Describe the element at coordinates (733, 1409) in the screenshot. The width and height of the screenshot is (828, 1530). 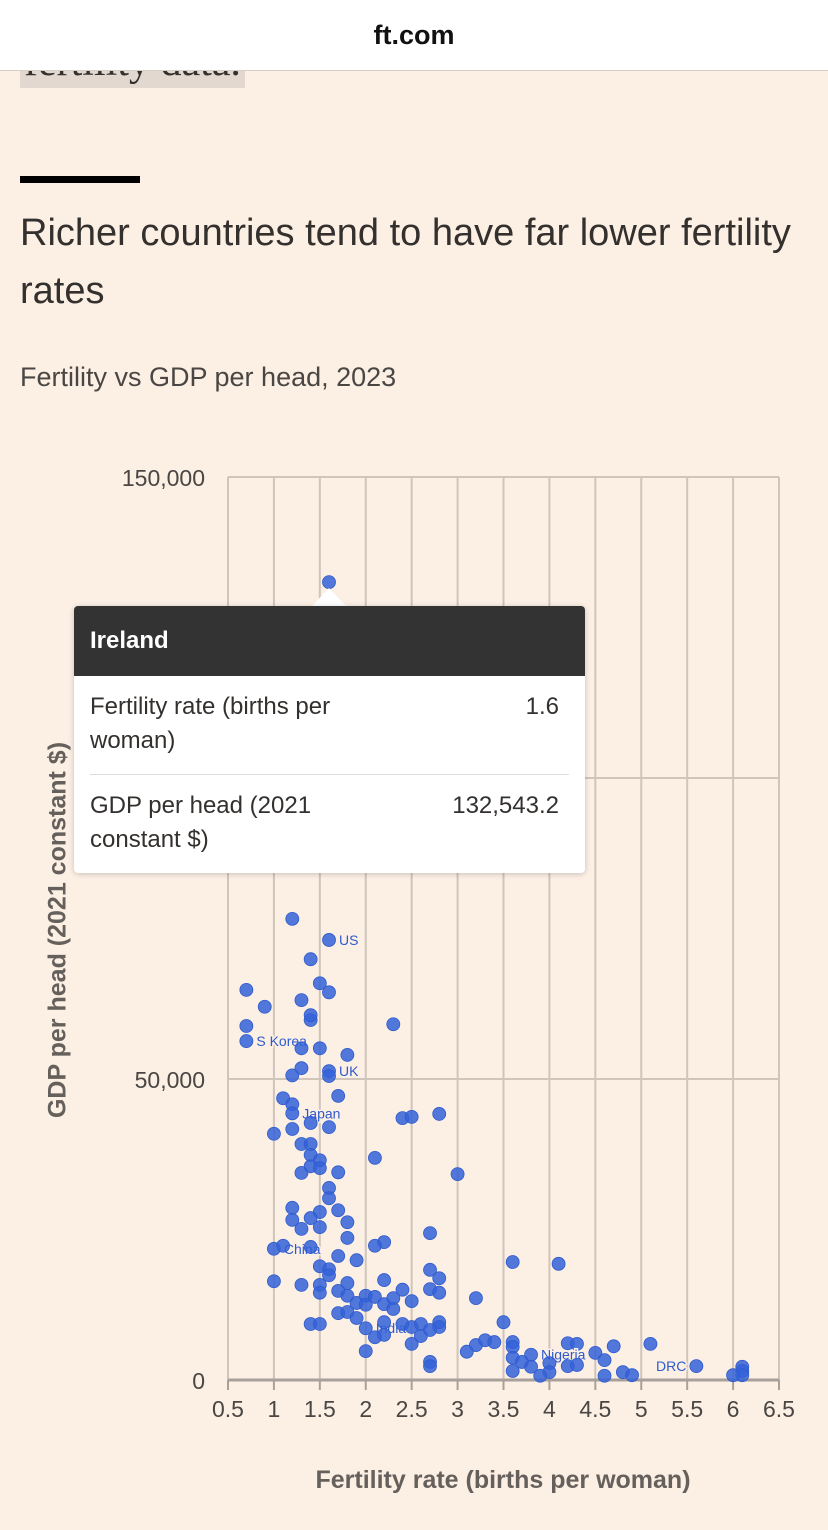
I see `x-tick-label: 6` at that location.